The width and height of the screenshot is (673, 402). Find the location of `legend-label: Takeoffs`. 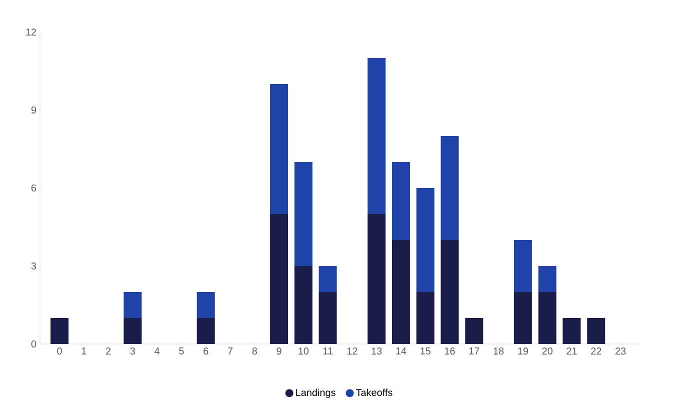

legend-label: Takeoffs is located at coordinates (374, 392).